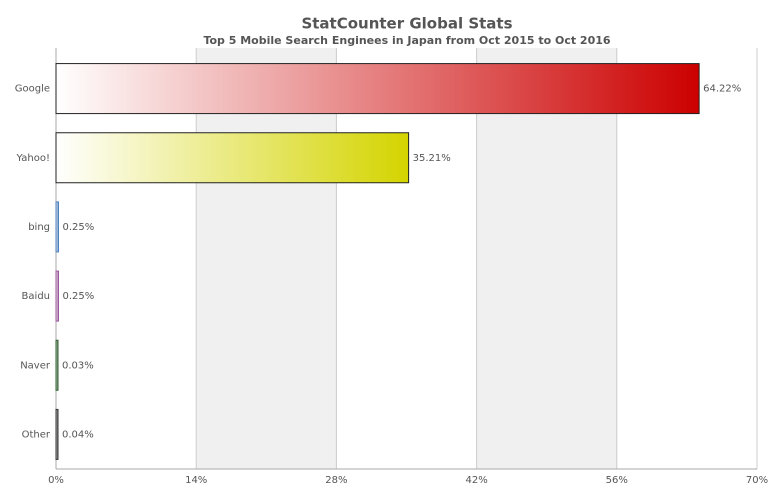 The width and height of the screenshot is (774, 500). Describe the element at coordinates (196, 480) in the screenshot. I see `x-tick-label: 14%` at that location.